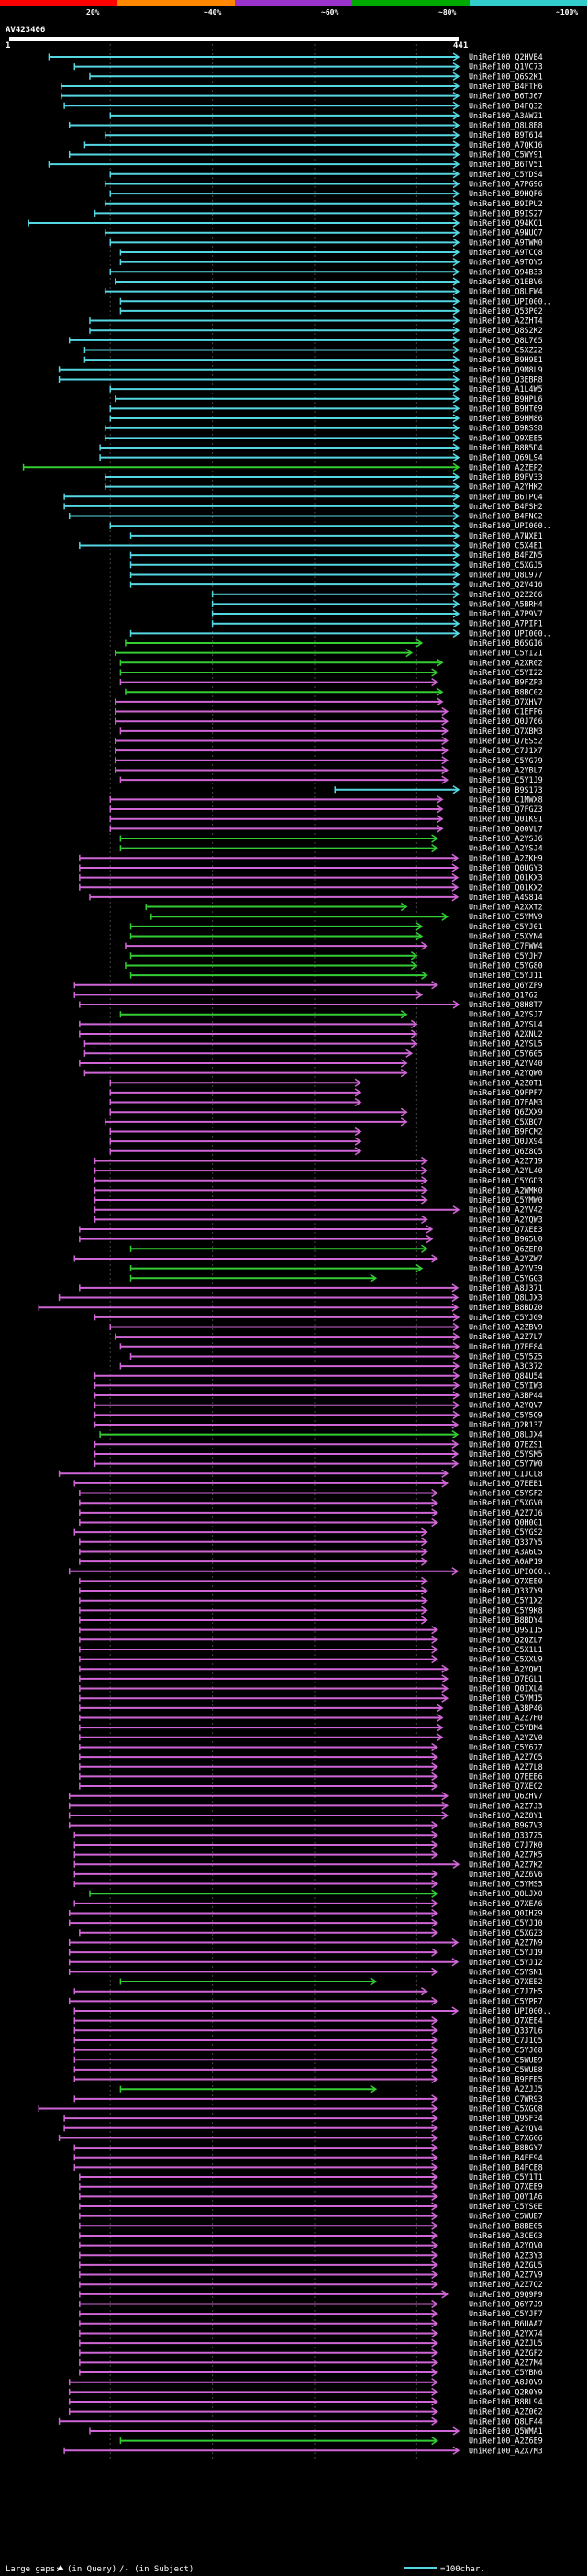 This screenshot has width=587, height=2576. I want to click on hit-row: UniRef100_A0AP19, so click(311, 1561).